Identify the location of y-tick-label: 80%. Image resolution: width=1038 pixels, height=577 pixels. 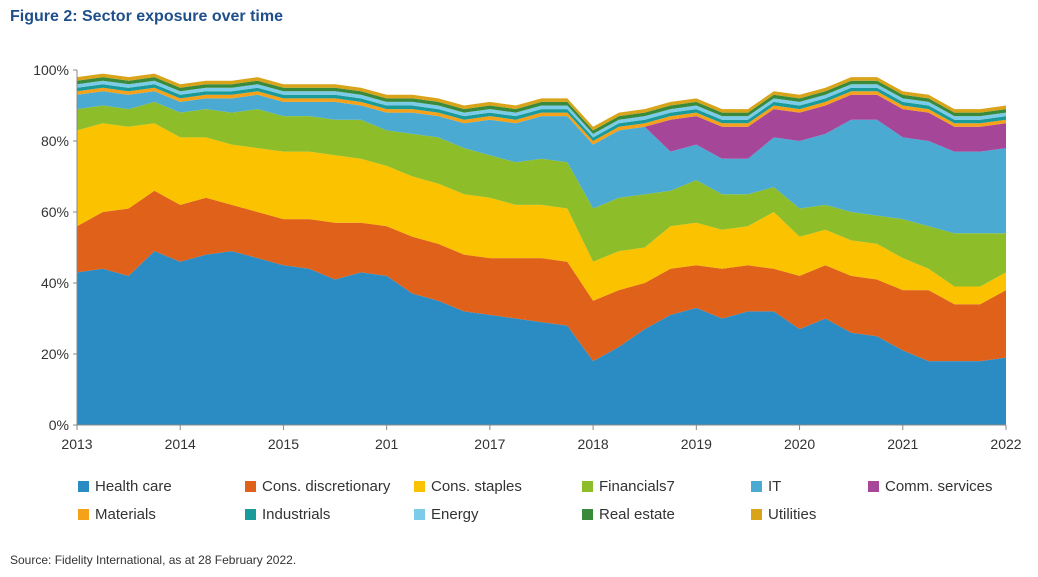
(55, 141).